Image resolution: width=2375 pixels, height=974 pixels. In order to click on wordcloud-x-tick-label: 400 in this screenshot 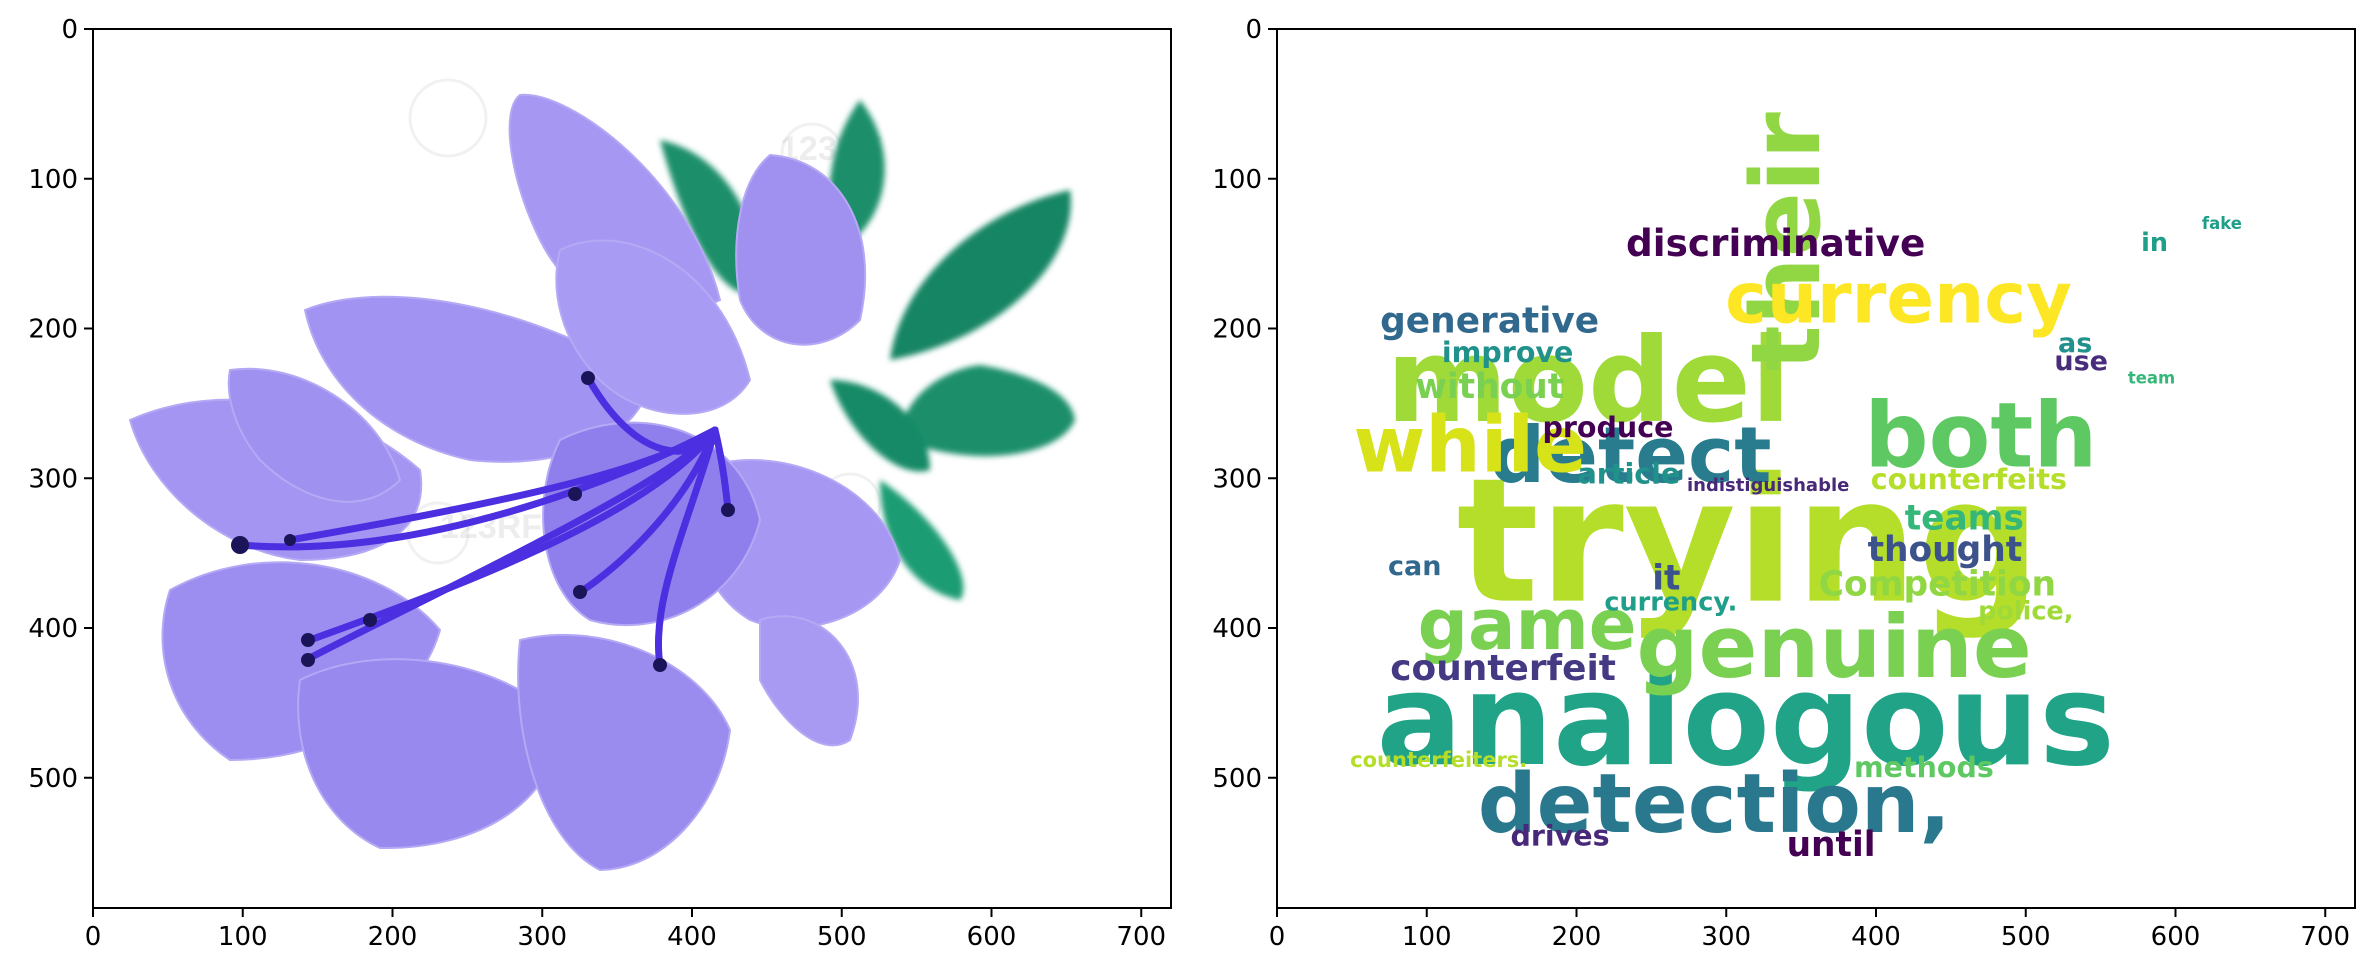, I will do `click(1876, 937)`.